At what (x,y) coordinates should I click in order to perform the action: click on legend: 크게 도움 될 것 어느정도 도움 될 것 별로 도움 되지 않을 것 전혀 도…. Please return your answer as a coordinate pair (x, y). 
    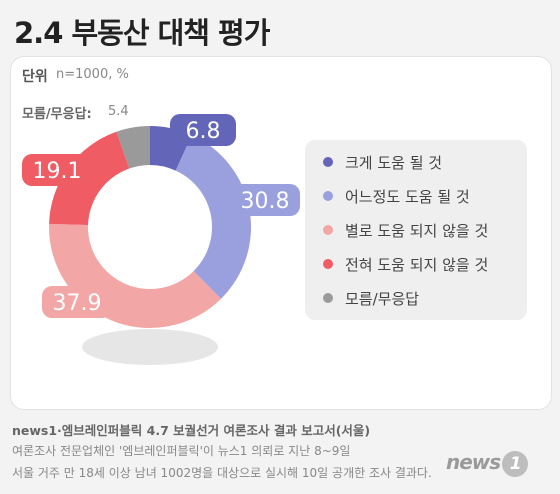
    Looking at the image, I should click on (416, 230).